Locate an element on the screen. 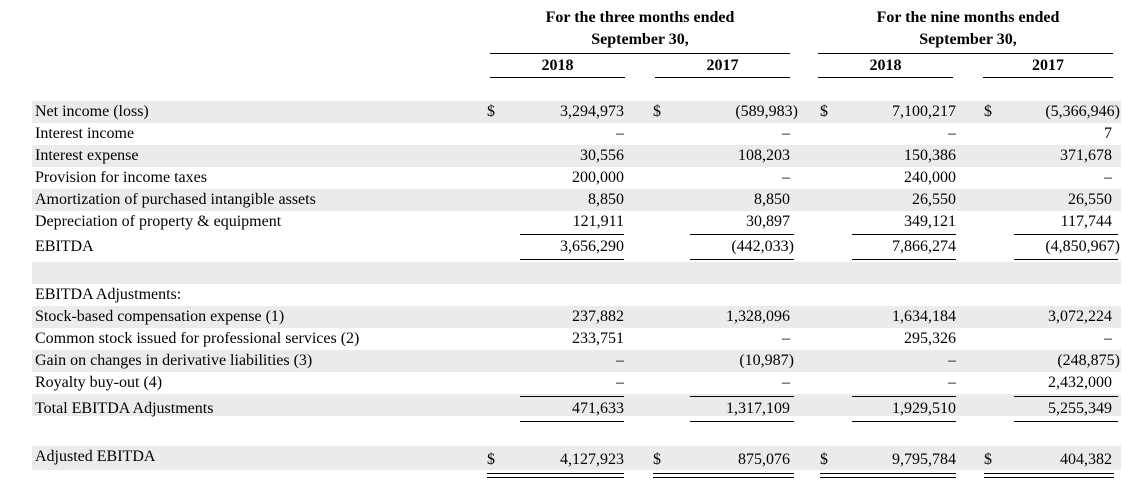 This screenshot has width=1122, height=497. value-cell: 150,386 is located at coordinates (930, 155).